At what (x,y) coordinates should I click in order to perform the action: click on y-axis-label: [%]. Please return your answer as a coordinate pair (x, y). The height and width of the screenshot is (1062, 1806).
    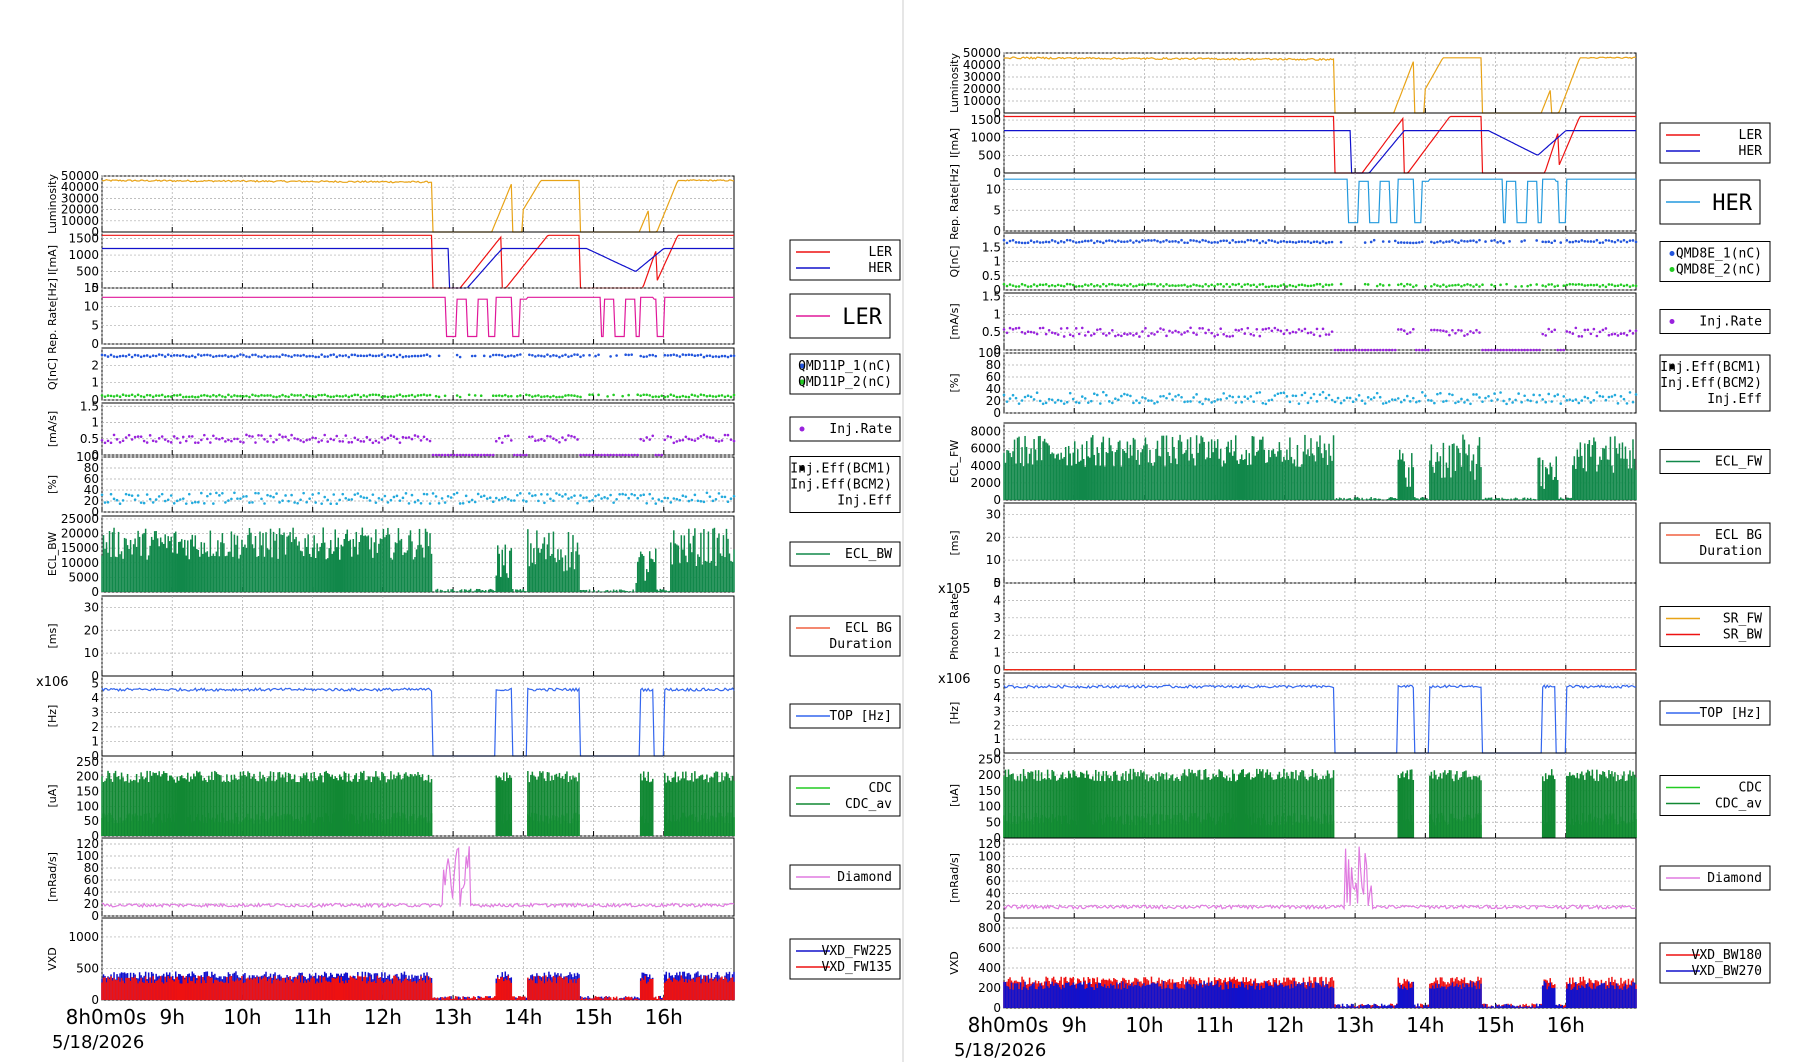
    Looking at the image, I should click on (954, 382).